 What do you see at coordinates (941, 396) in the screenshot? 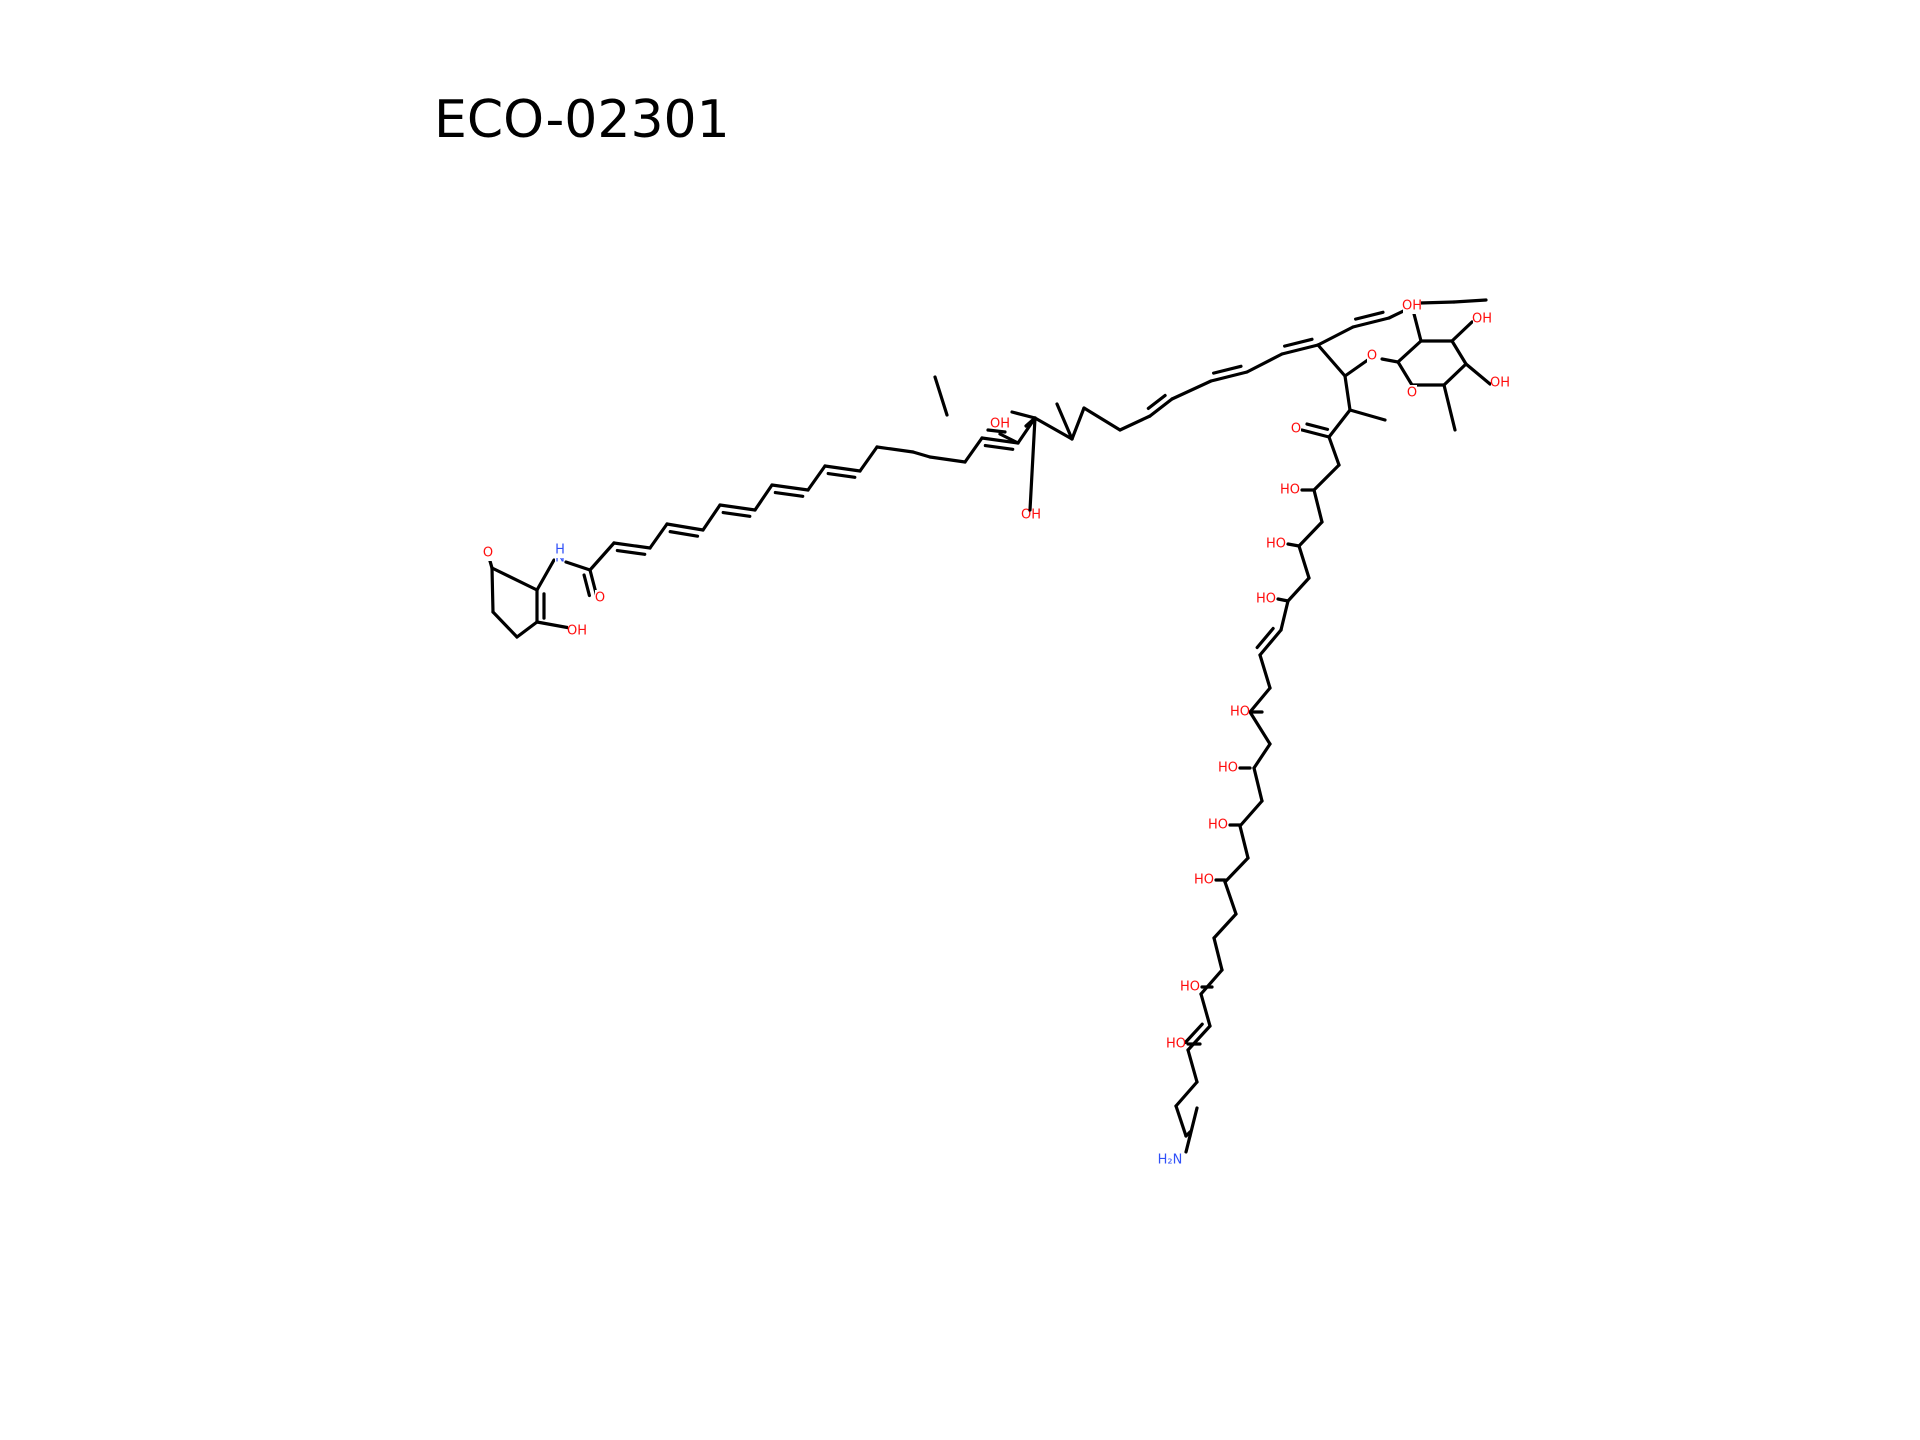
I see `methyl-bond` at bounding box center [941, 396].